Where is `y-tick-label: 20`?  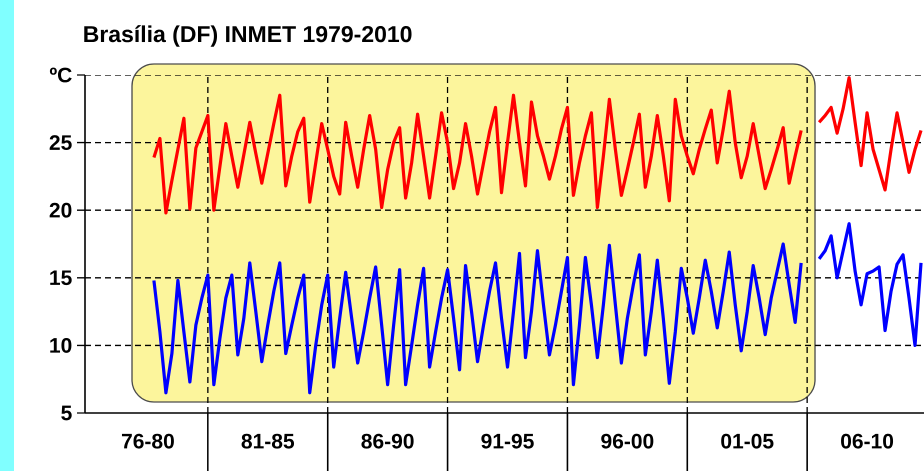
y-tick-label: 20 is located at coordinates (61, 210).